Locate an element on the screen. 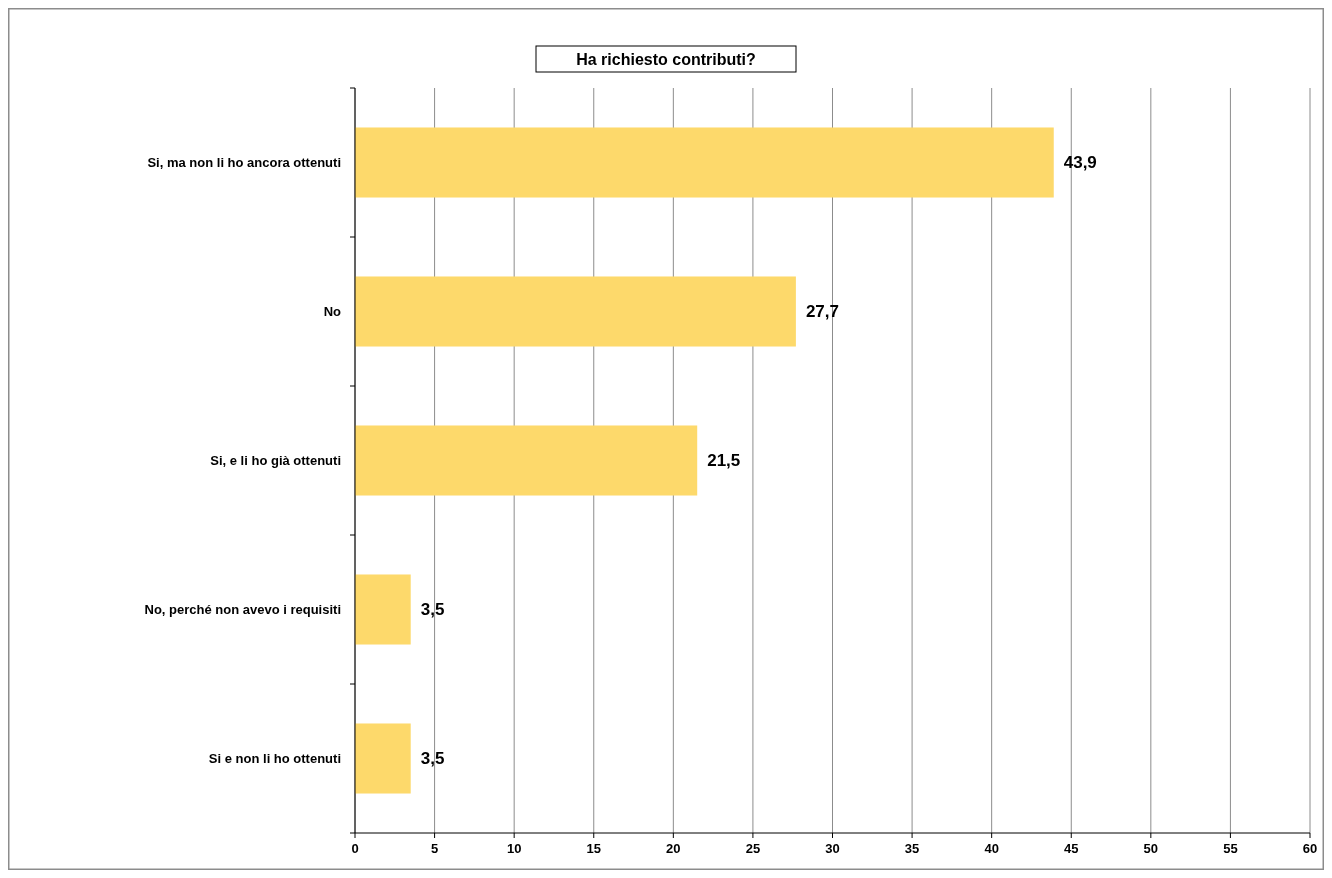 The image size is (1332, 878). x-tick-label: 10 is located at coordinates (514, 848).